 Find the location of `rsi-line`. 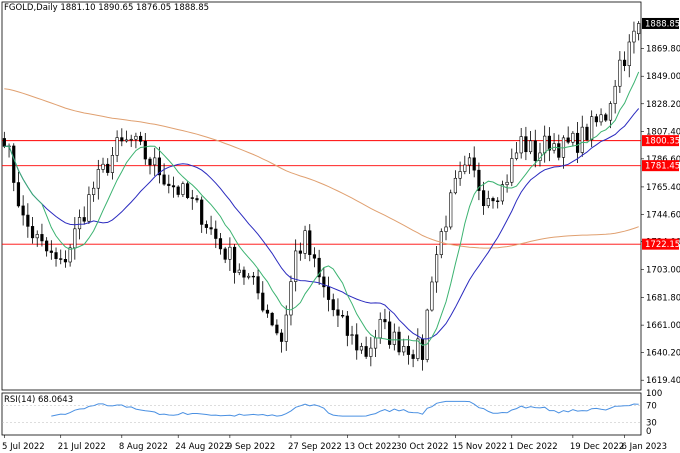

rsi-line is located at coordinates (345, 408).